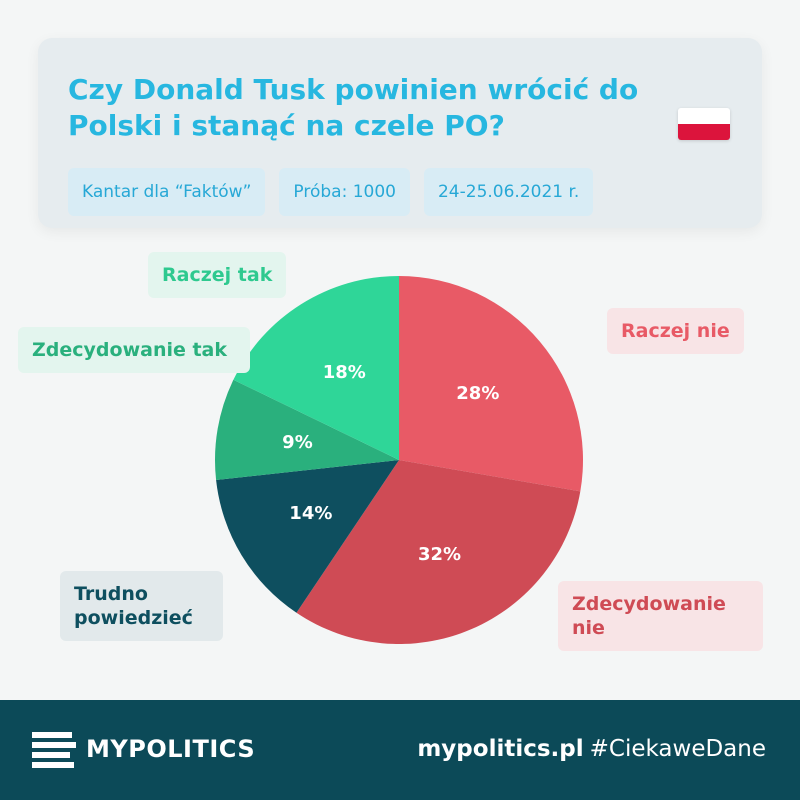 The width and height of the screenshot is (800, 800). Describe the element at coordinates (704, 124) in the screenshot. I see `poland-flag-icon` at that location.